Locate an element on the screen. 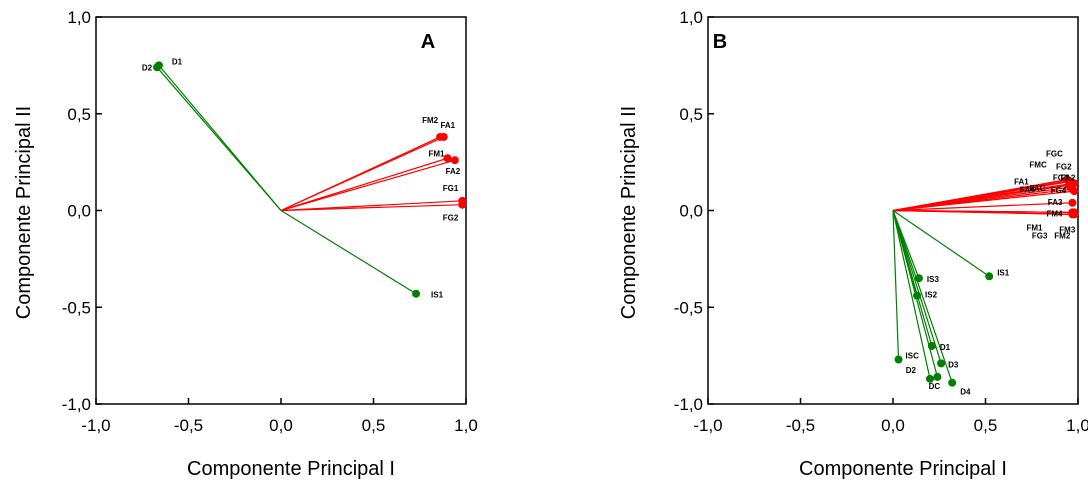  point-label: FM4 is located at coordinates (1054, 213).